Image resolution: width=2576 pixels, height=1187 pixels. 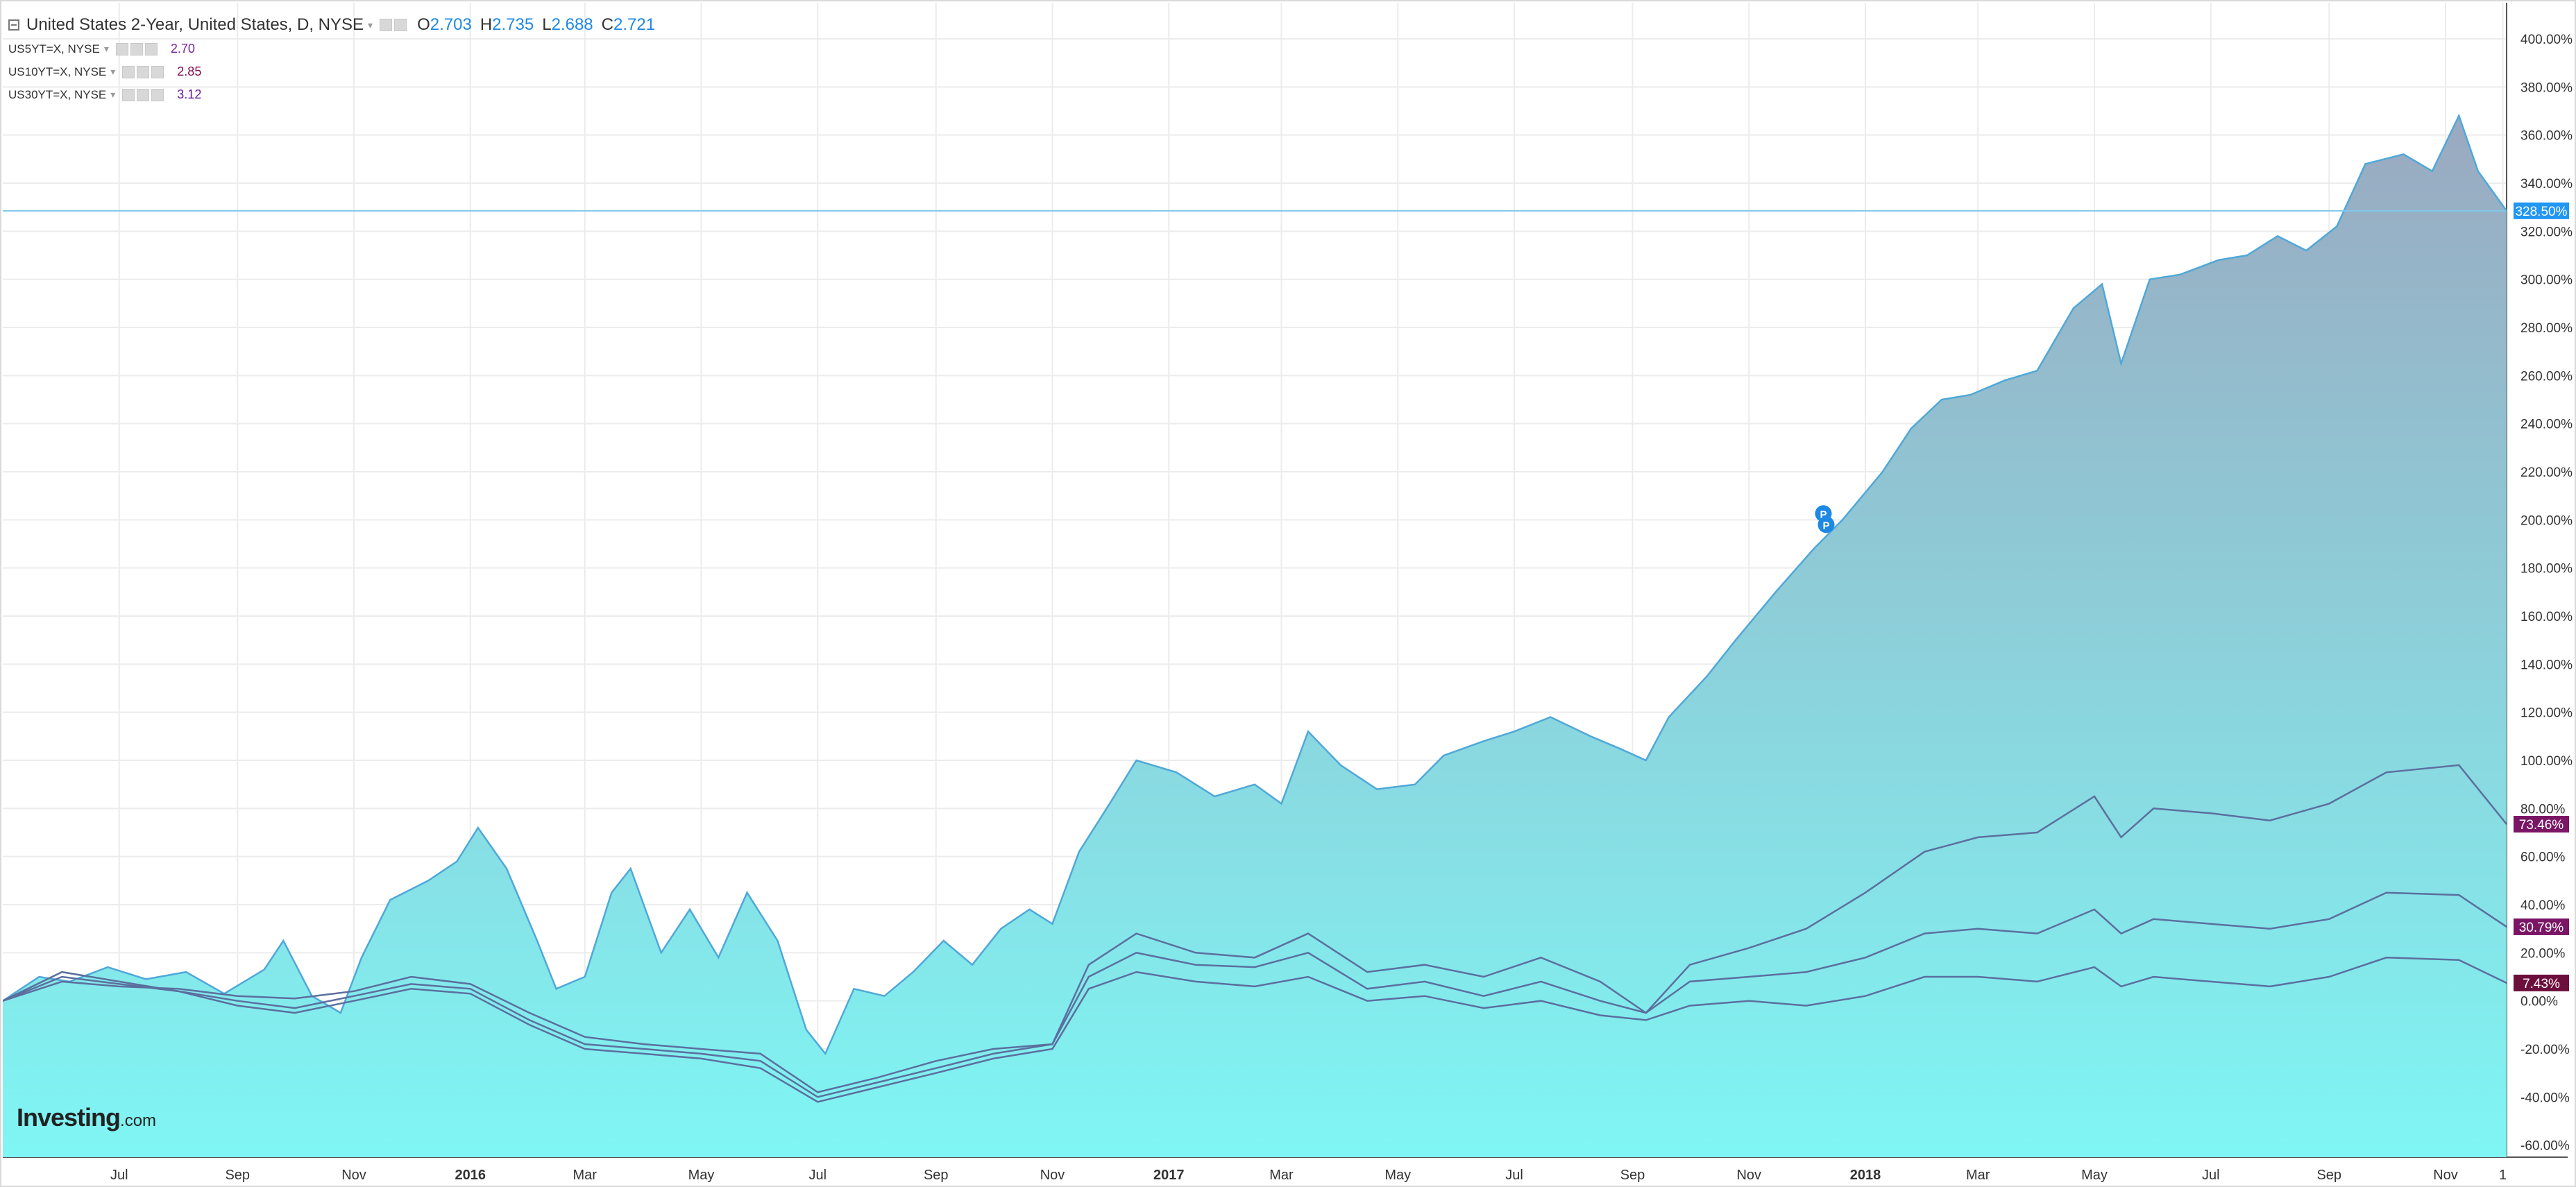 I want to click on y-tick-label: 320.00%, so click(x=2546, y=232).